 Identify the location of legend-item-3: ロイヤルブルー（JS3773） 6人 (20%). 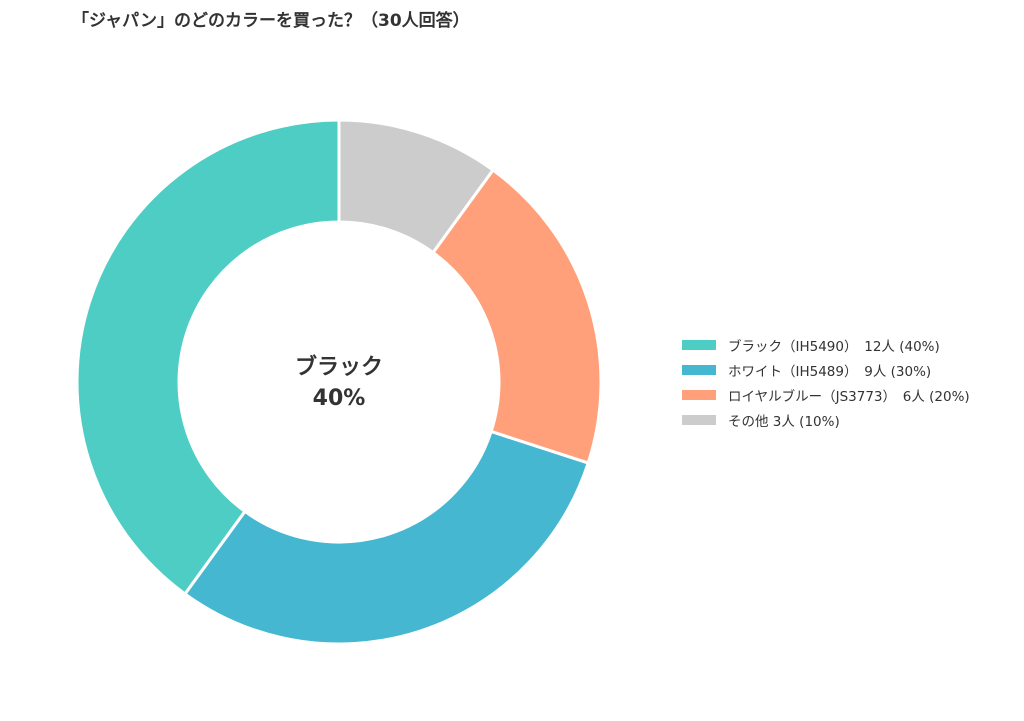
(826, 394).